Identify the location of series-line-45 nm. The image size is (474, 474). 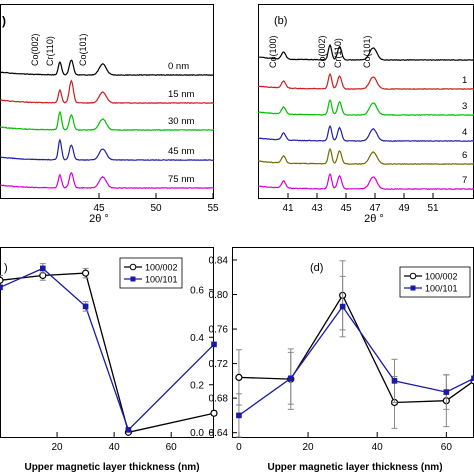
(107, 150).